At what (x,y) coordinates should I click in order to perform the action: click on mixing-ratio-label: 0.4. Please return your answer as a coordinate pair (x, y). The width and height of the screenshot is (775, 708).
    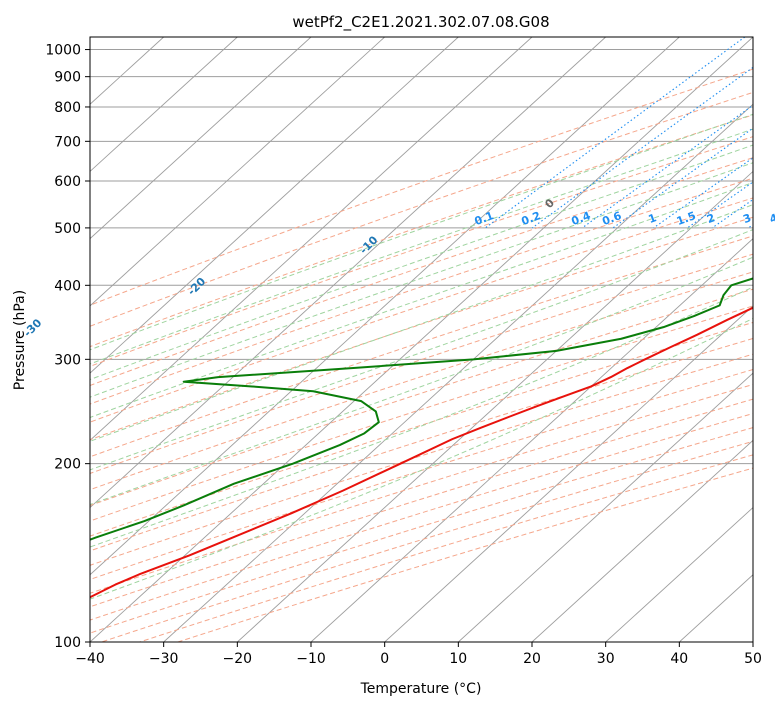
    Looking at the image, I should click on (581, 218).